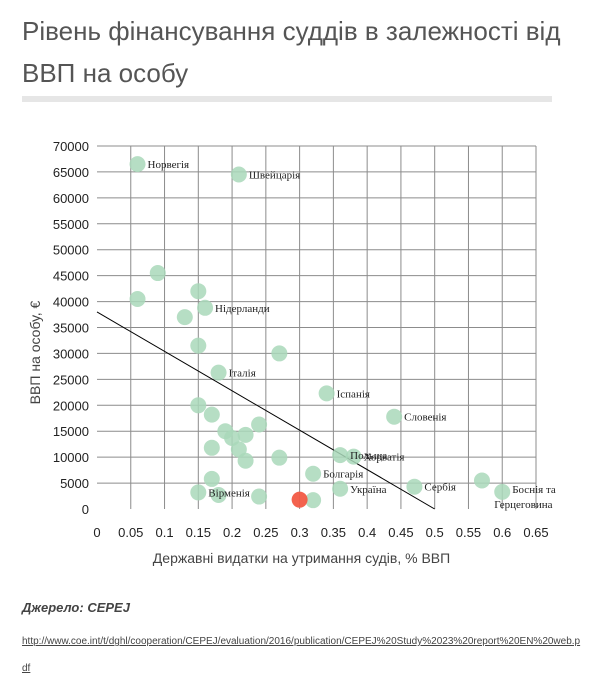 This screenshot has height=682, width=600. Describe the element at coordinates (164, 532) in the screenshot. I see `x-tick-label: 0.1` at that location.